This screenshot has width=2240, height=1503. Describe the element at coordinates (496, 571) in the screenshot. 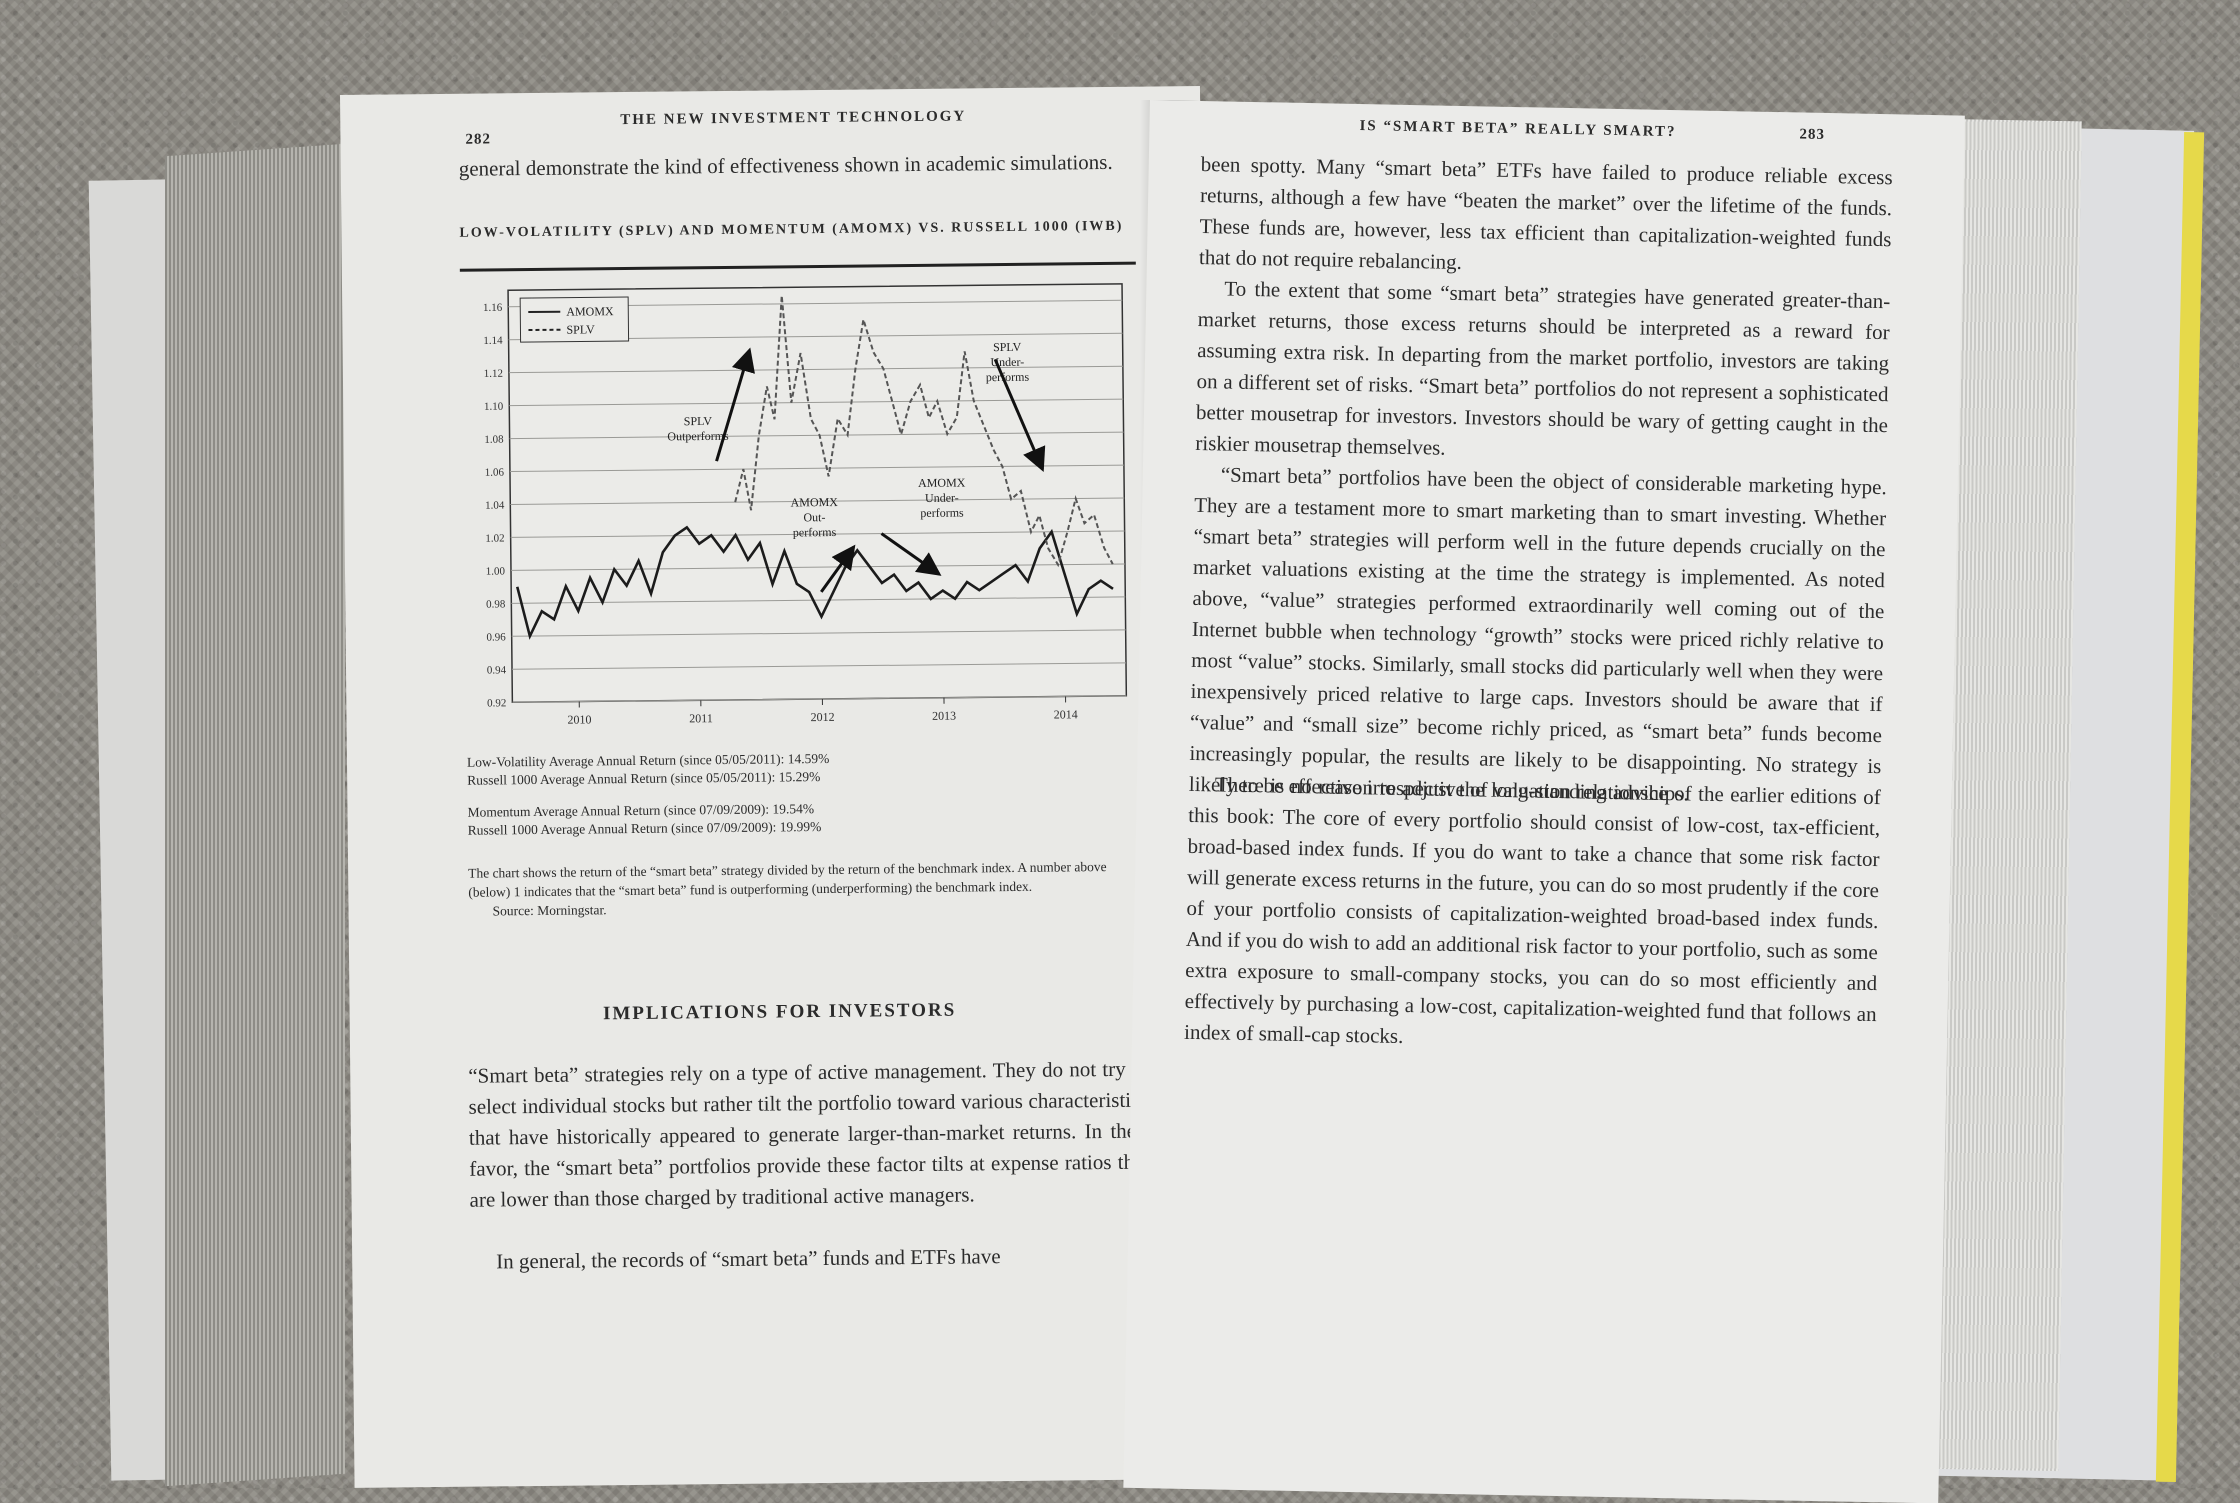

I see `y-tick-label: 1.00` at that location.